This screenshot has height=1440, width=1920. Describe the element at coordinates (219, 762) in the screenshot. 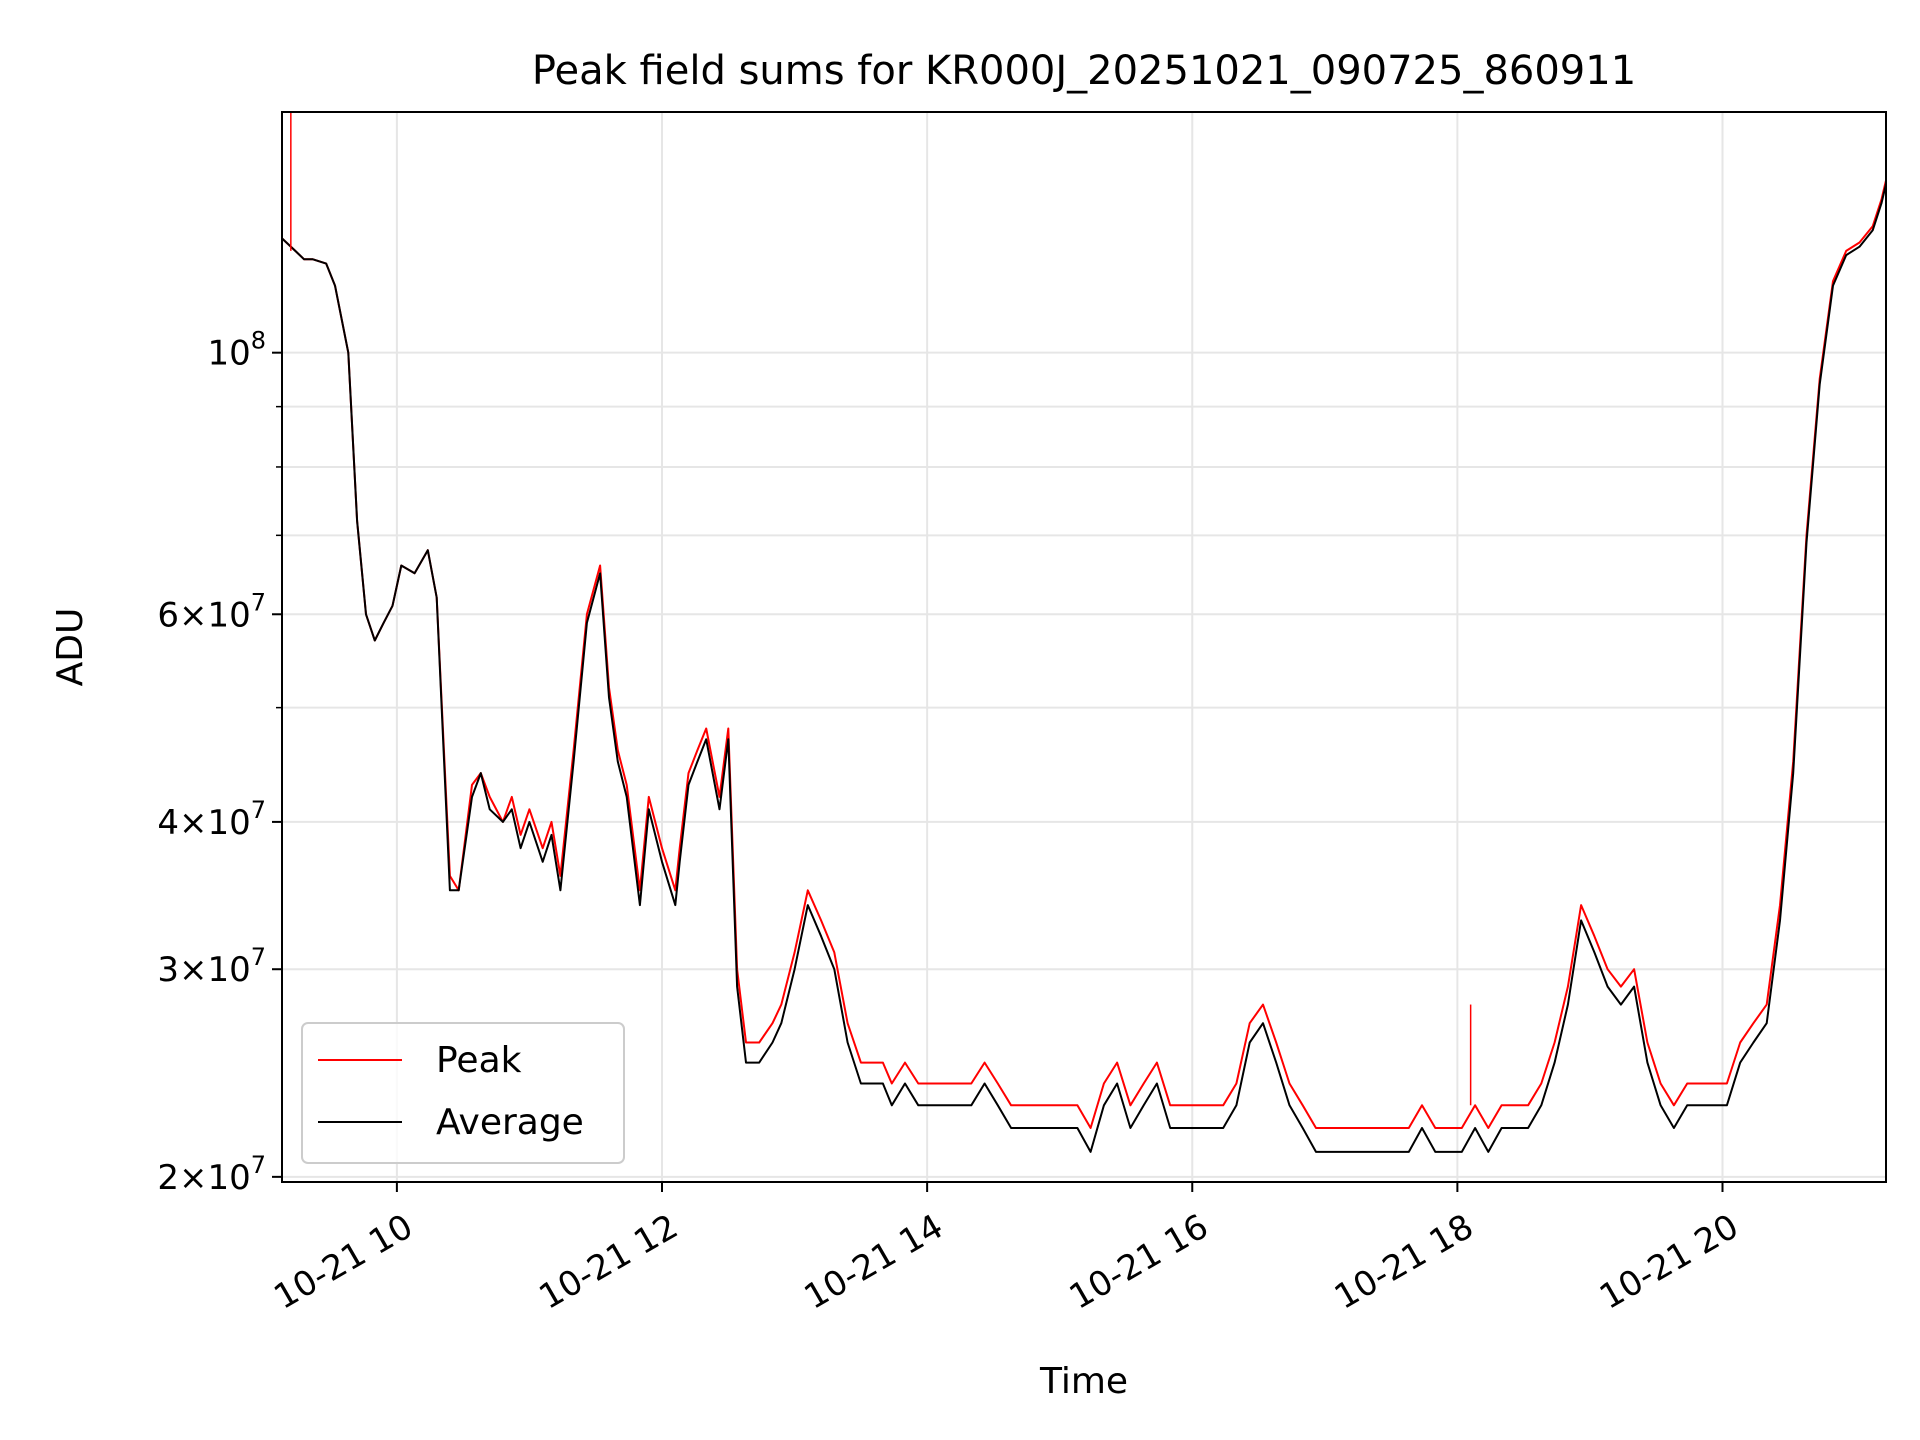

I see `y-axis-ticks: 2×107 3×107 4×107 6×107 108` at that location.